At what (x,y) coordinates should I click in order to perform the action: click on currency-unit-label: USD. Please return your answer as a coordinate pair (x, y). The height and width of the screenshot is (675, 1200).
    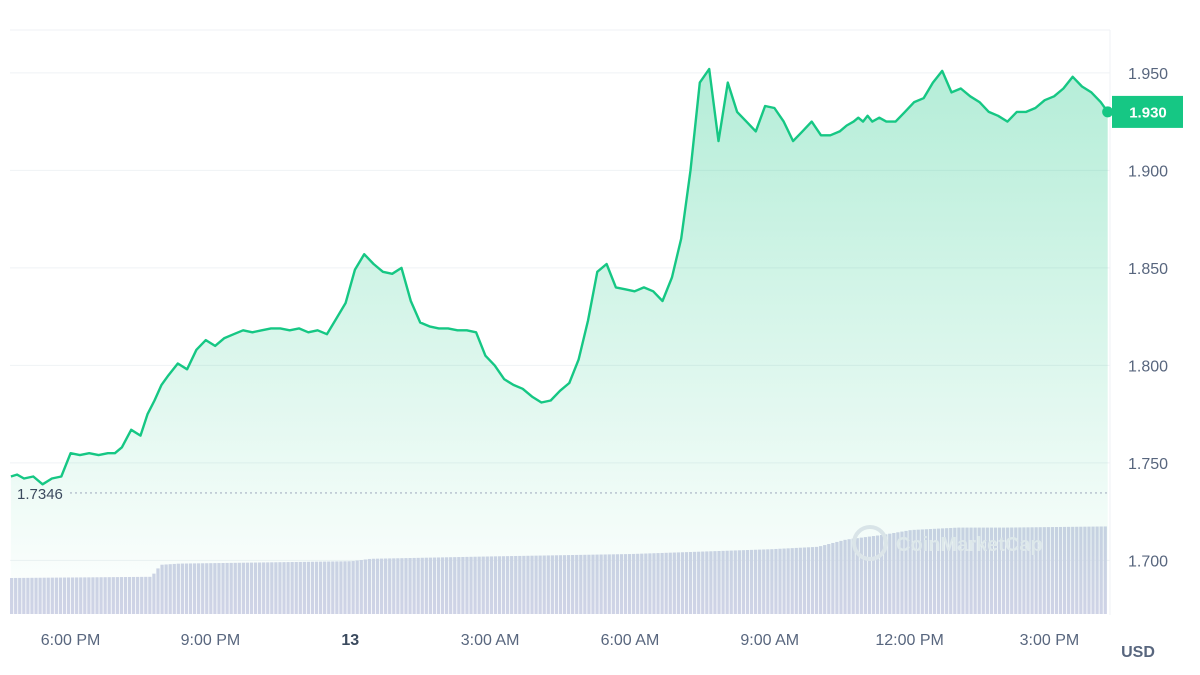
    Looking at the image, I should click on (1138, 652).